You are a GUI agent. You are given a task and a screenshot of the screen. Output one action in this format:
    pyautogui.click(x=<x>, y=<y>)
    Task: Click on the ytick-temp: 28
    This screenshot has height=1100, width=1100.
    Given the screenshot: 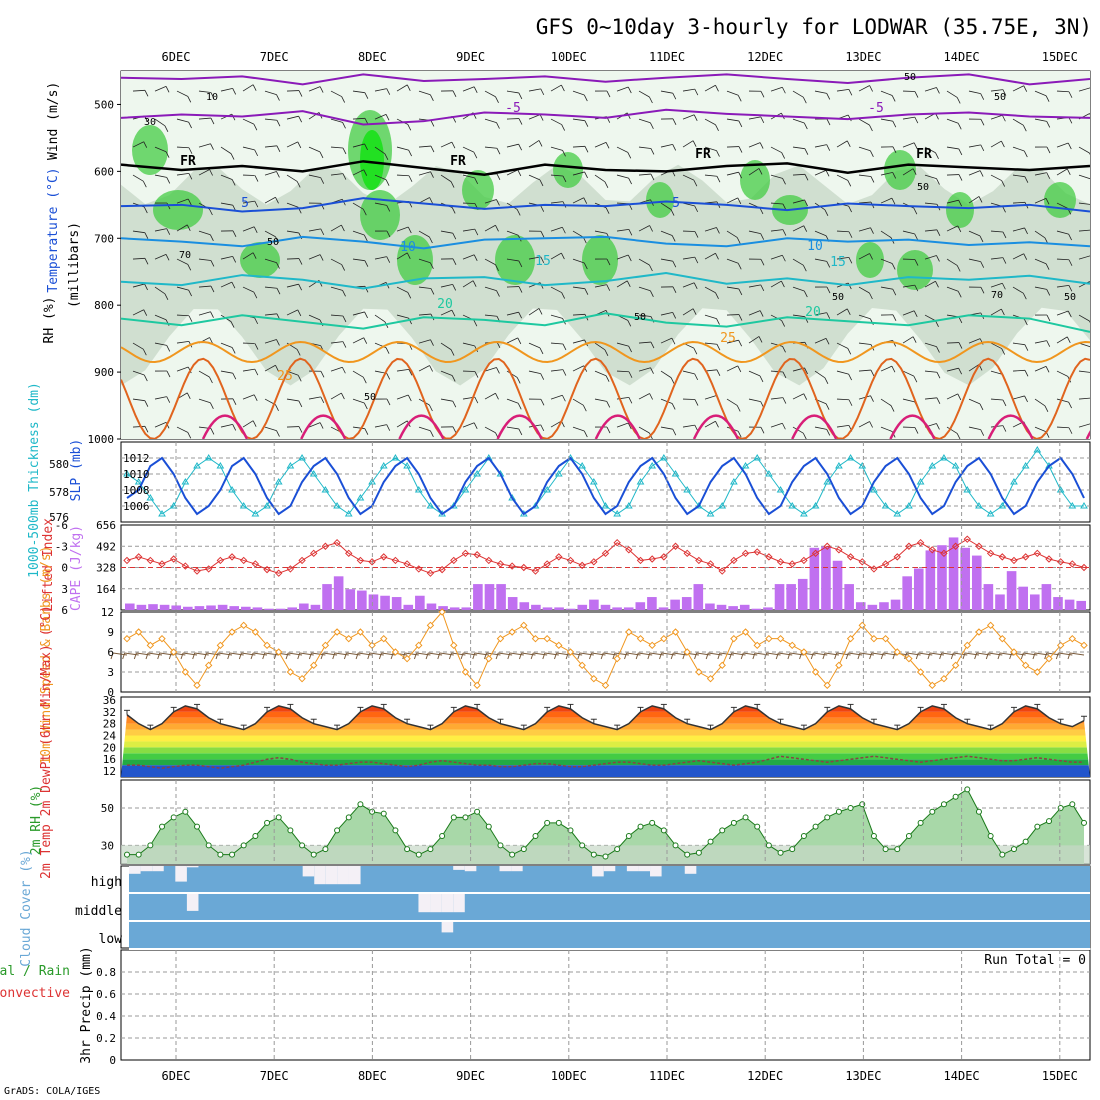 What is the action you would take?
    pyautogui.click(x=109, y=724)
    